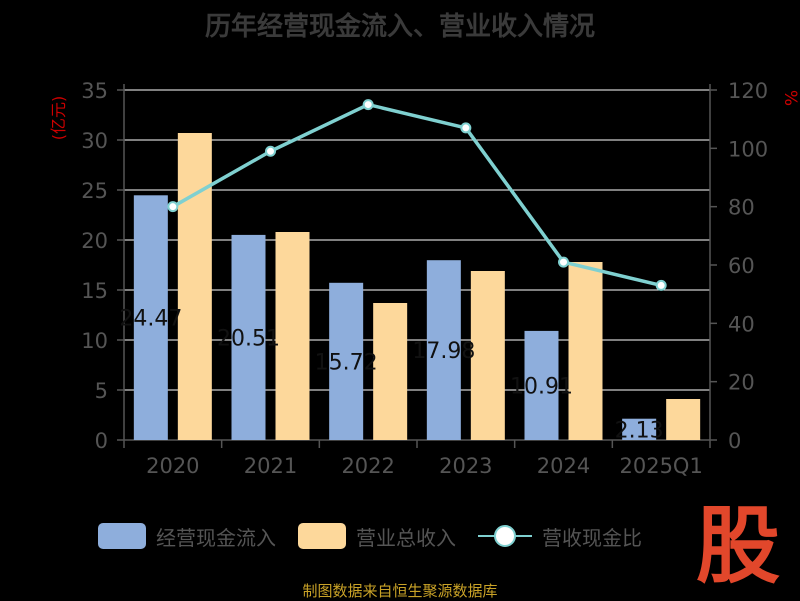 This screenshot has height=601, width=800. Describe the element at coordinates (94, 291) in the screenshot. I see `y-tick-label-left: 15` at that location.